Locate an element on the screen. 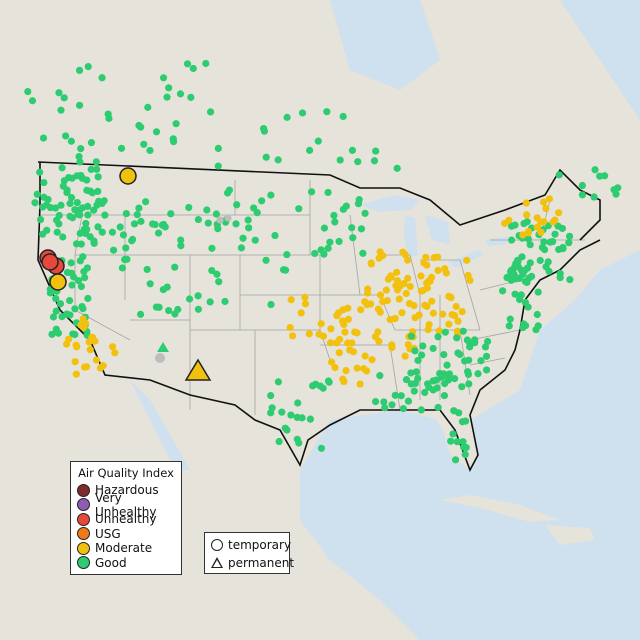 This screenshot has width=640, height=640. aqi-legend-title: Air Quality Index is located at coordinates (126, 473).